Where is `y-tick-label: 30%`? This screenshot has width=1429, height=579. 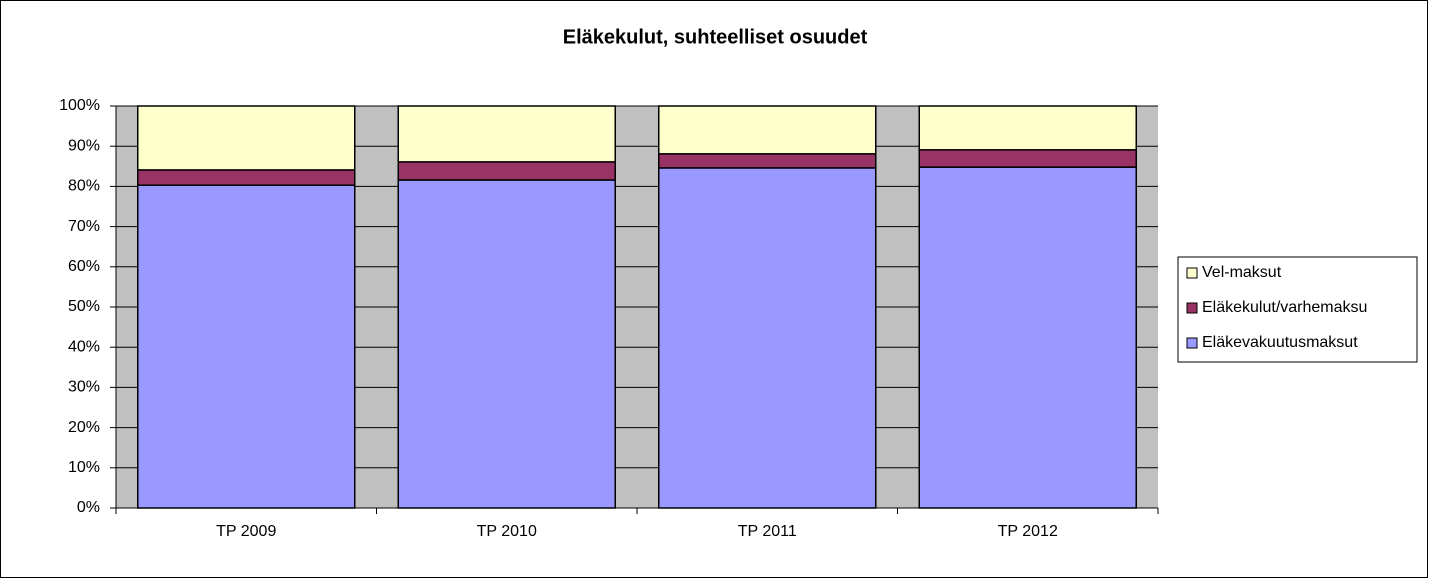 y-tick-label: 30% is located at coordinates (84, 387).